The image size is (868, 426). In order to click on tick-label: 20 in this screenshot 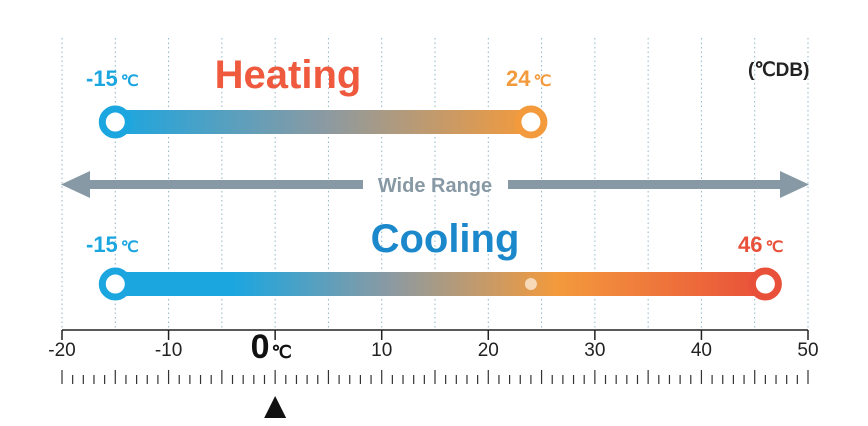, I will do `click(488, 350)`.